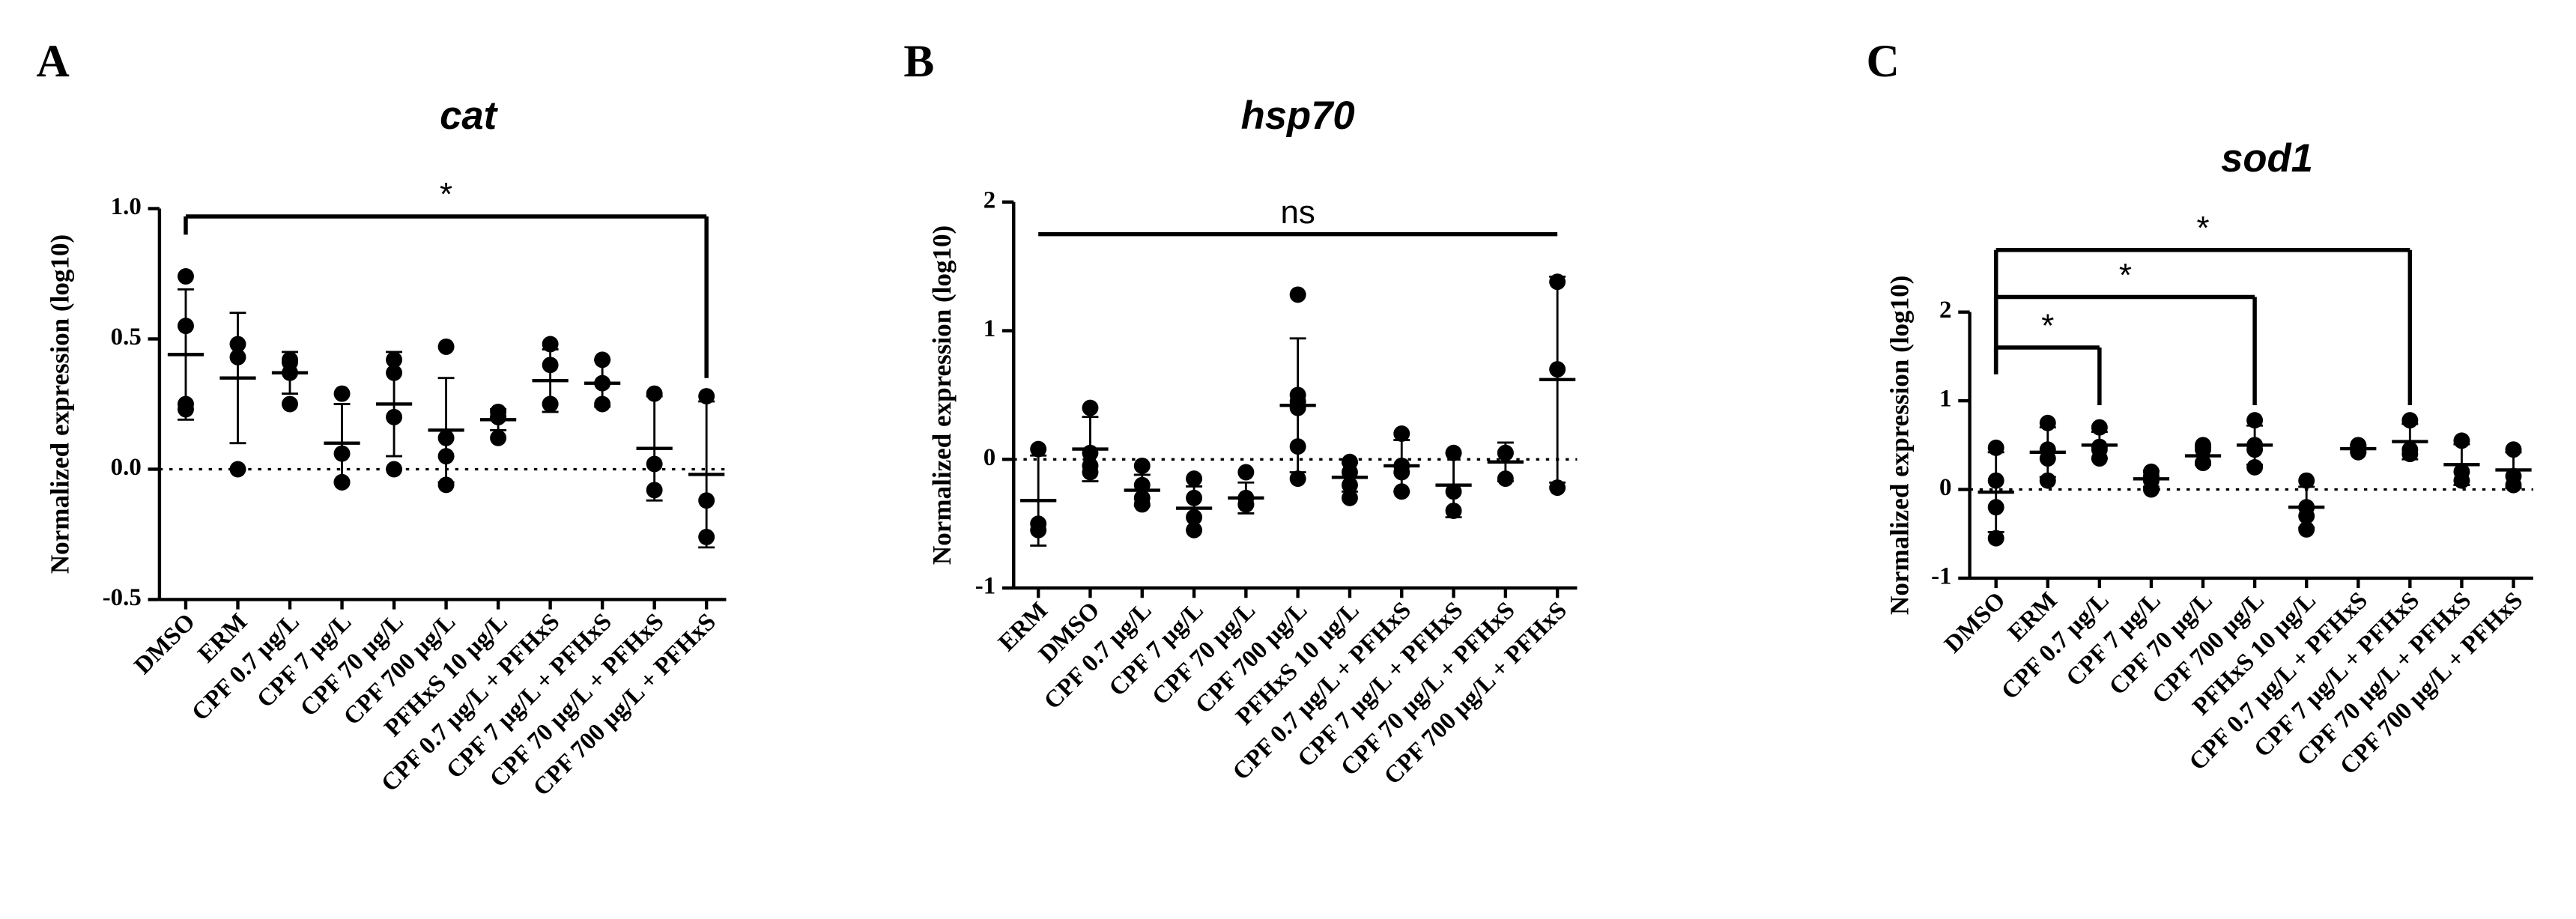  I want to click on chart-title: cat, so click(469, 116).